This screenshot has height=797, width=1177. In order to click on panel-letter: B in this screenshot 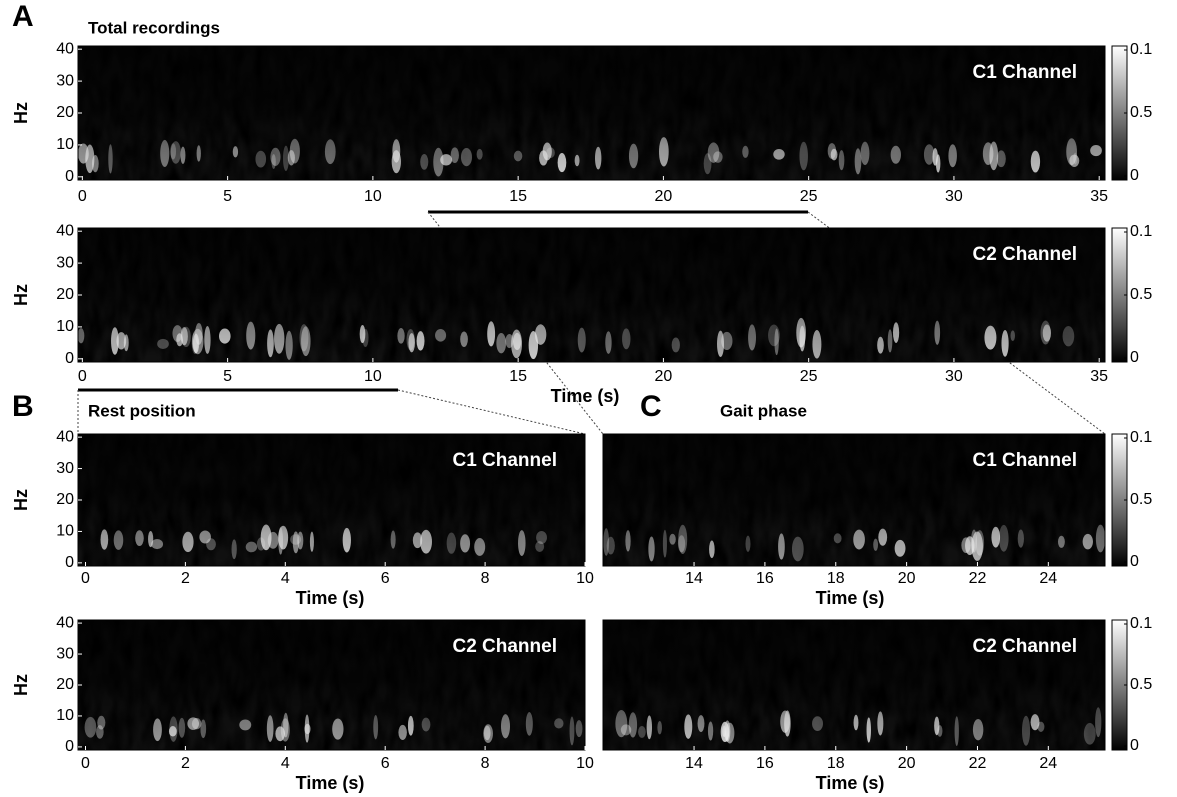, I will do `click(23, 406)`.